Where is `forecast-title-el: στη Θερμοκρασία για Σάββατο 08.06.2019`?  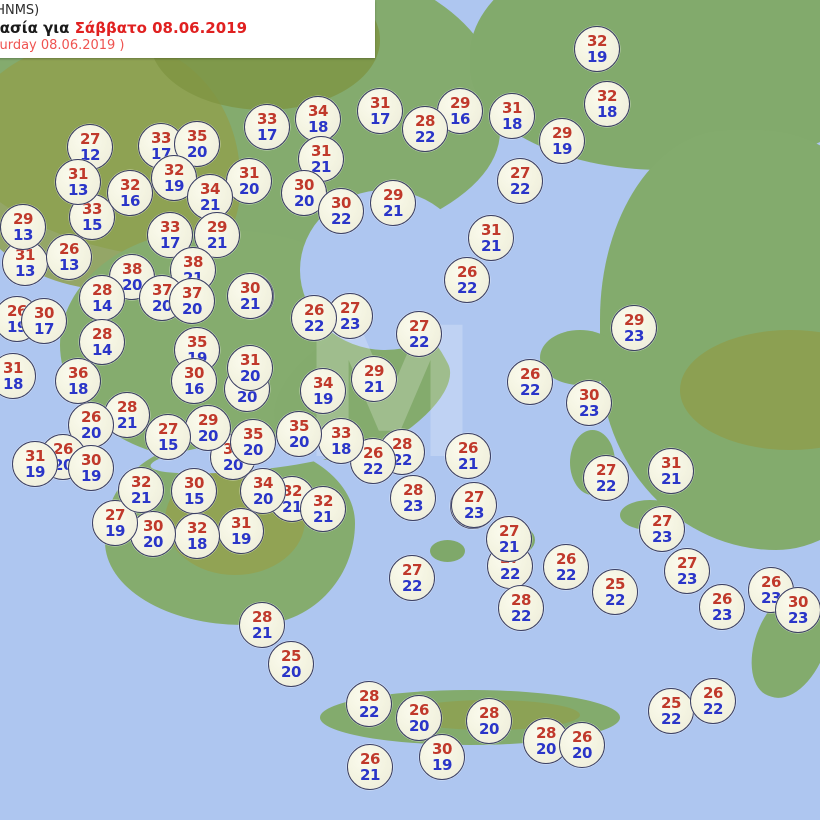
forecast-title-el: στη Θερμοκρασία για Σάββατο 08.06.2019 is located at coordinates (183, 28).